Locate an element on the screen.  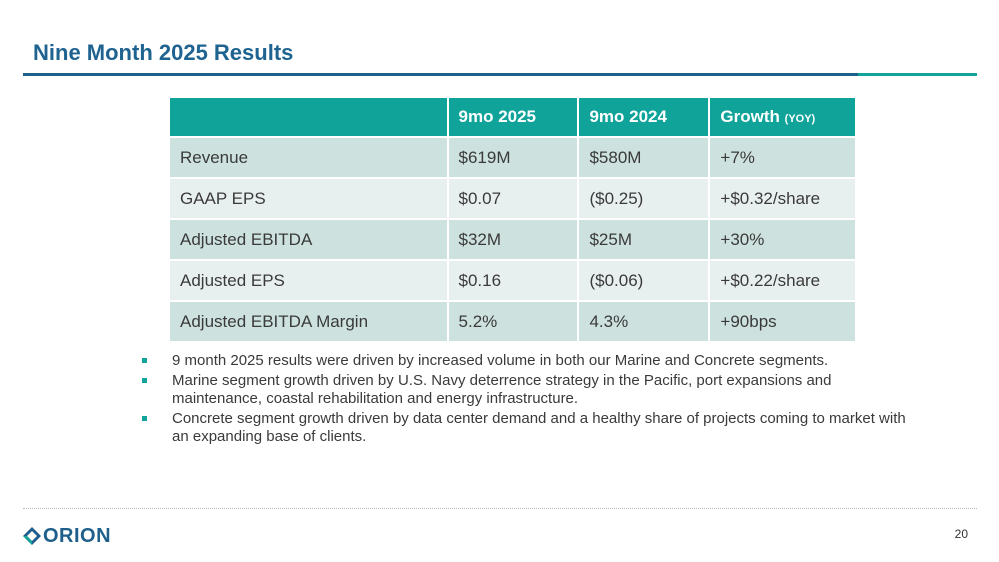
row-value-2024: $25M is located at coordinates (645, 240).